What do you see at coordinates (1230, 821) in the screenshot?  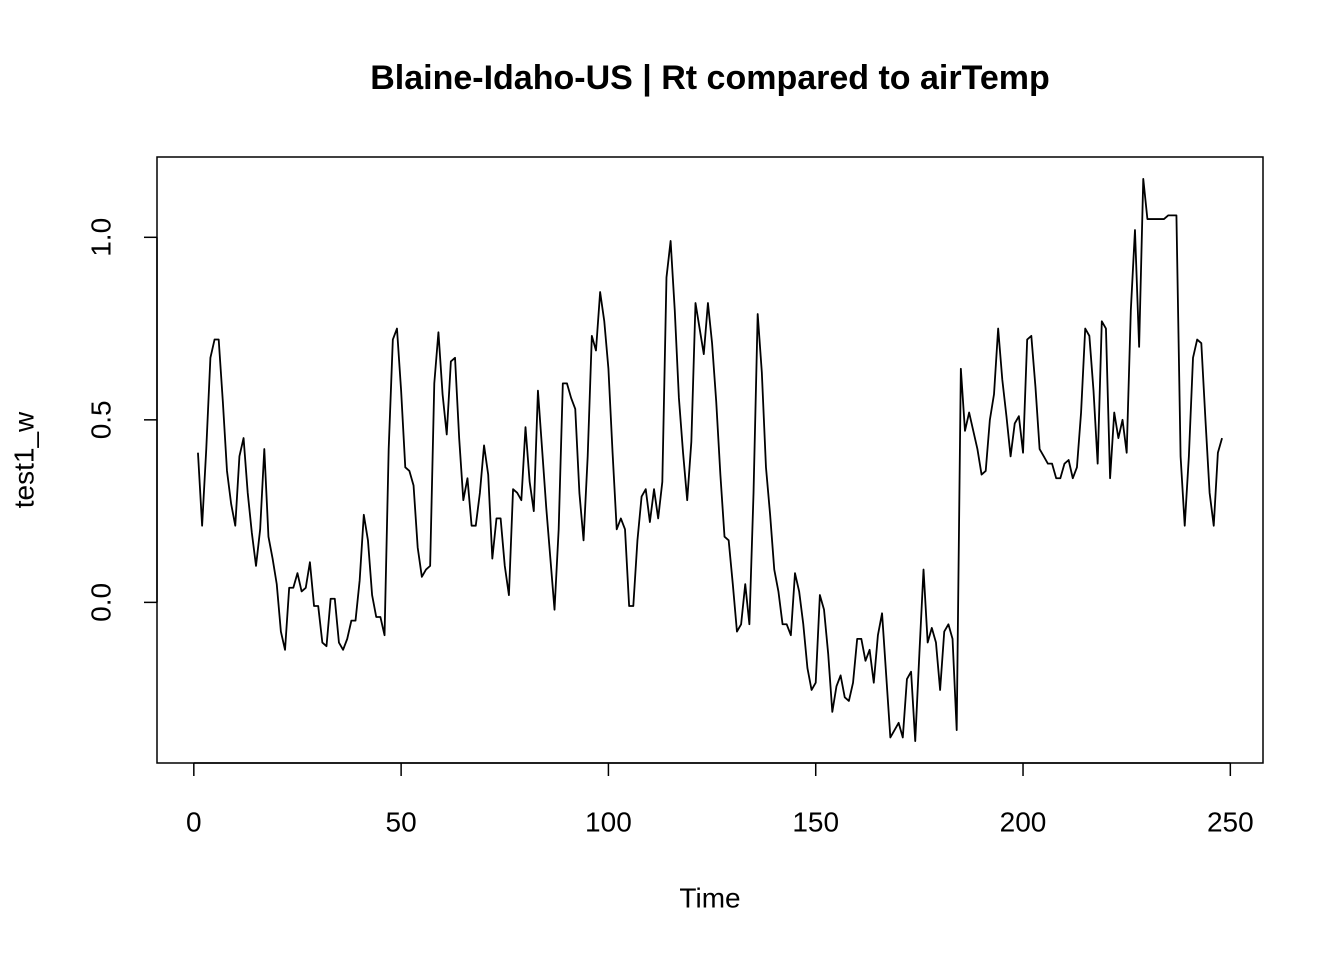 I see `x-tick-label: 250` at bounding box center [1230, 821].